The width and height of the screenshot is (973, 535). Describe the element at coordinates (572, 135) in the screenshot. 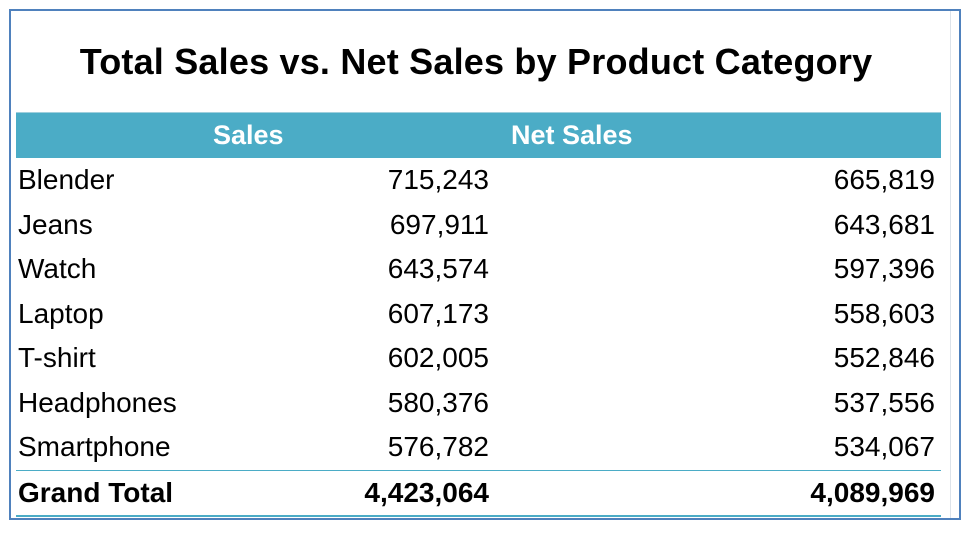

I see `header-net-sales: Net Sales` at that location.